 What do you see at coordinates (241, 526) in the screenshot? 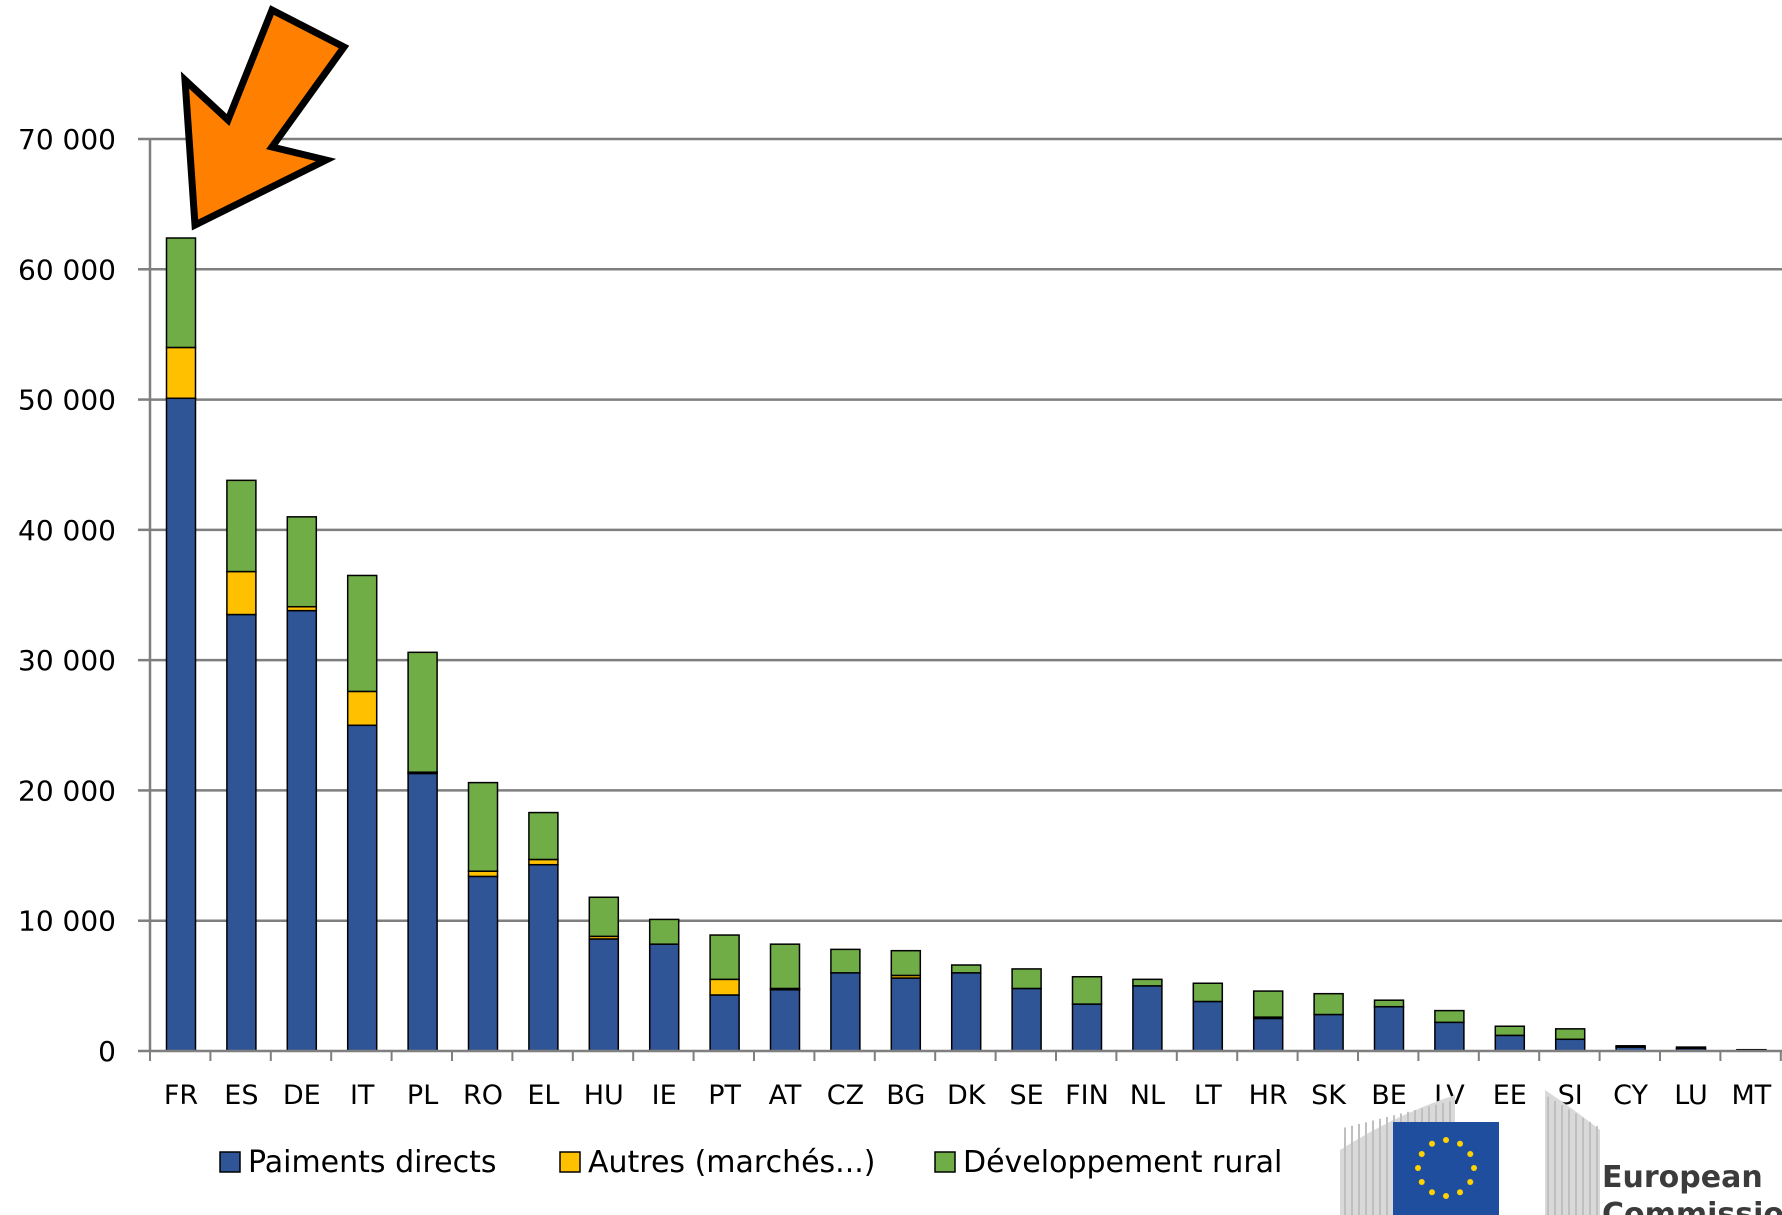
I see `bar-developpement-rural-es` at bounding box center [241, 526].